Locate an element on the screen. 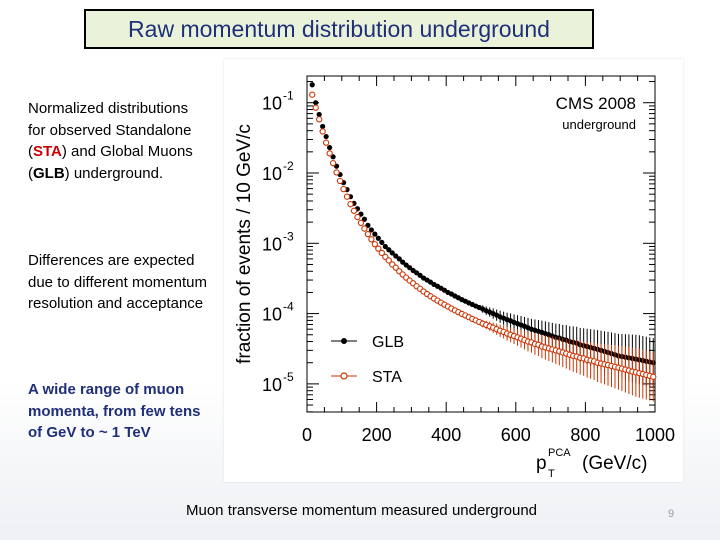 The width and height of the screenshot is (720, 540). x-tick-label: 600 is located at coordinates (516, 435).